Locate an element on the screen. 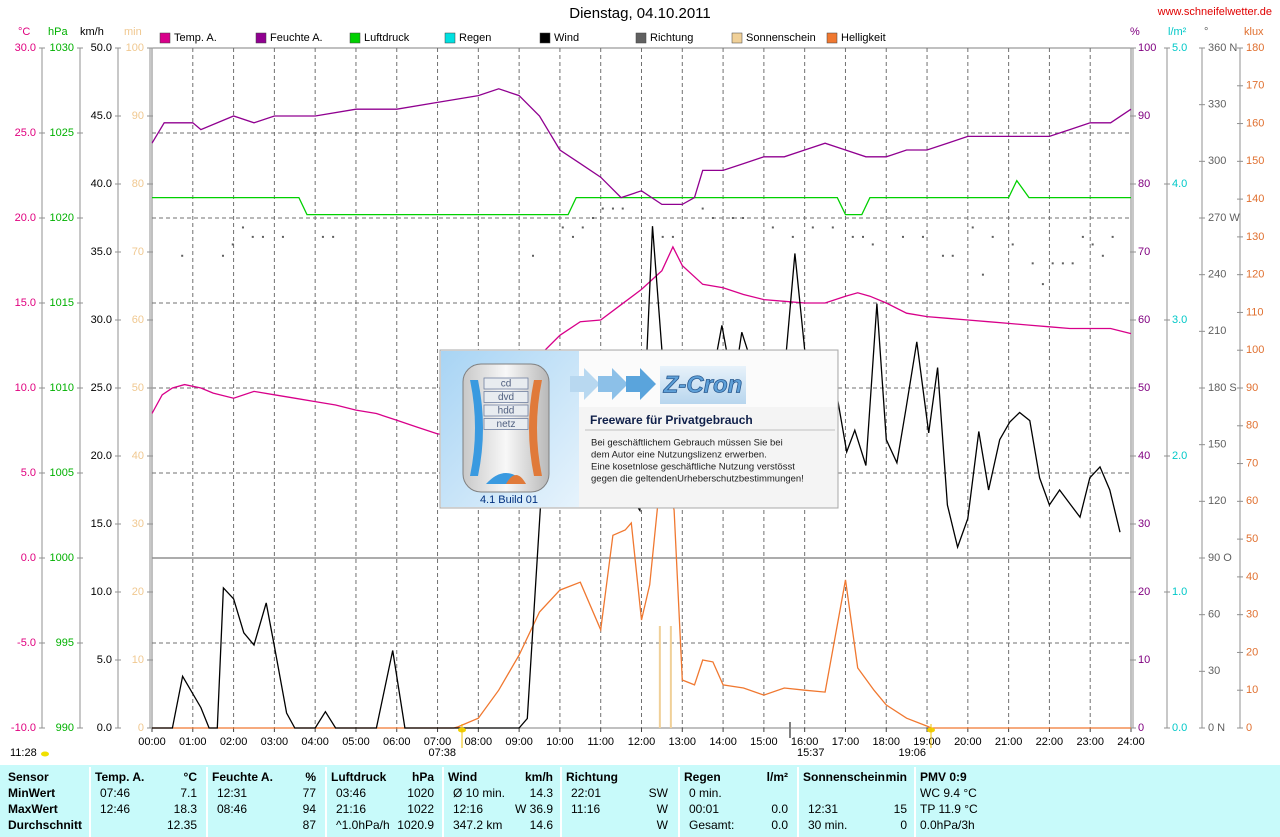 This screenshot has height=837, width=1280. y-tick-label: 270 W is located at coordinates (1224, 218).